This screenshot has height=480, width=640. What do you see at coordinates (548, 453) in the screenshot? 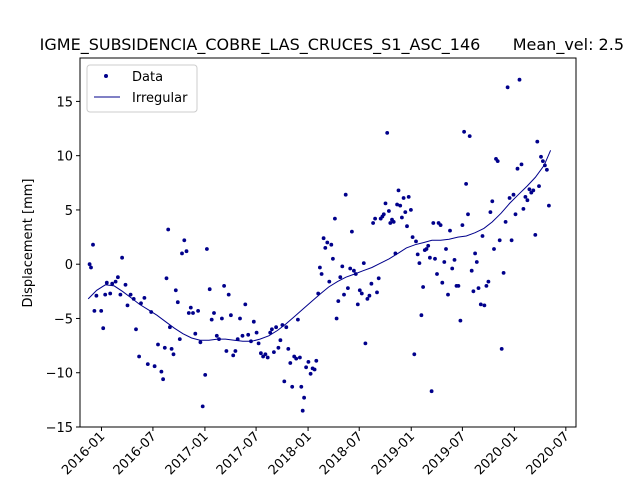
I see `x-tick-label: 2020-07` at bounding box center [548, 453].